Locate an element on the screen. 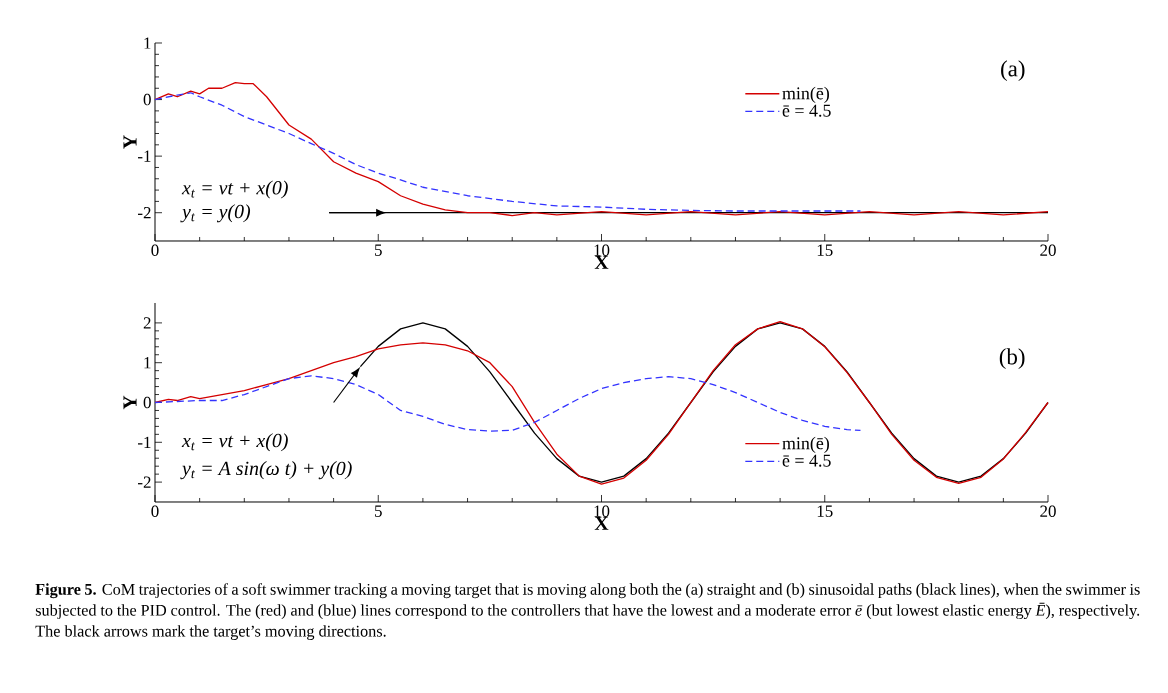  annotation: (b) is located at coordinates (1012, 359).